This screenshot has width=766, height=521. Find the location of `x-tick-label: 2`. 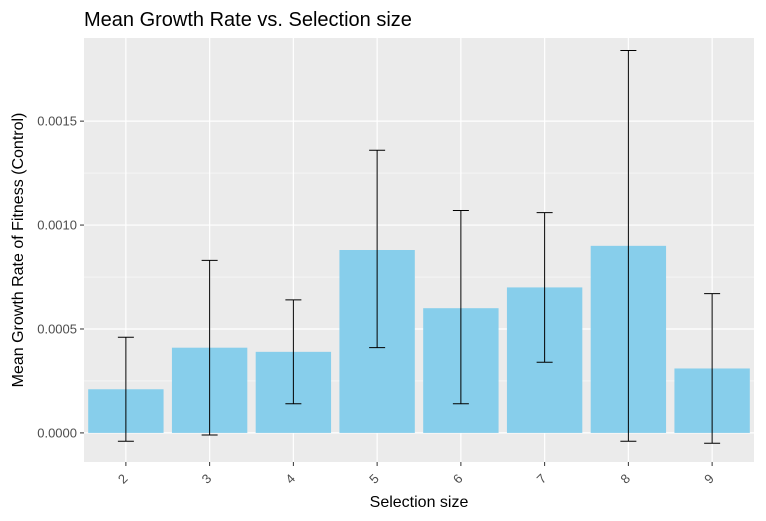

x-tick-label: 2 is located at coordinates (123, 479).